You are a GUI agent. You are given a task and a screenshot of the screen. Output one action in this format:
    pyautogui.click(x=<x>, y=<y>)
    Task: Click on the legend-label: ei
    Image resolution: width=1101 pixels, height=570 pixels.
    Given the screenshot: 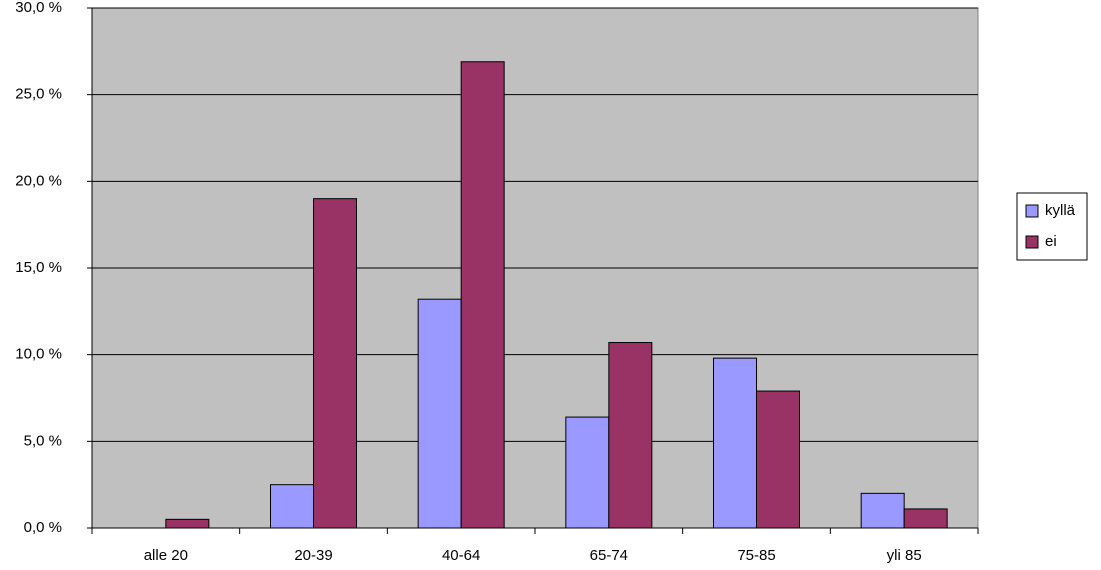 What is the action you would take?
    pyautogui.click(x=1051, y=241)
    